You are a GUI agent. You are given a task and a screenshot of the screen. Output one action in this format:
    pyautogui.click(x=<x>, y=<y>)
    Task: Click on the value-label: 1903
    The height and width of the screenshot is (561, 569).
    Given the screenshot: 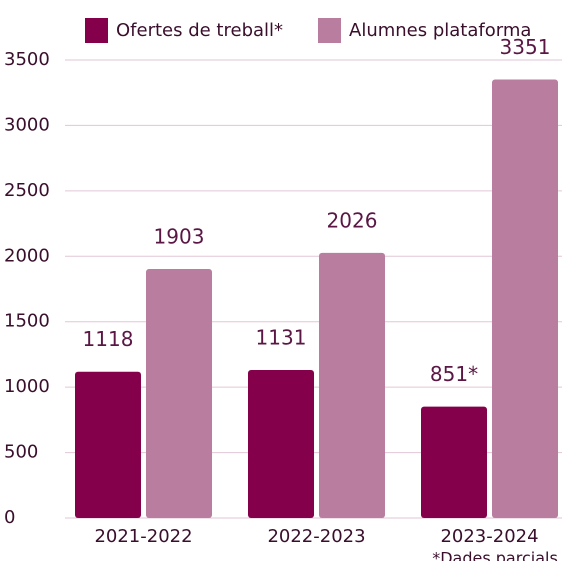 What is the action you would take?
    pyautogui.click(x=179, y=236)
    